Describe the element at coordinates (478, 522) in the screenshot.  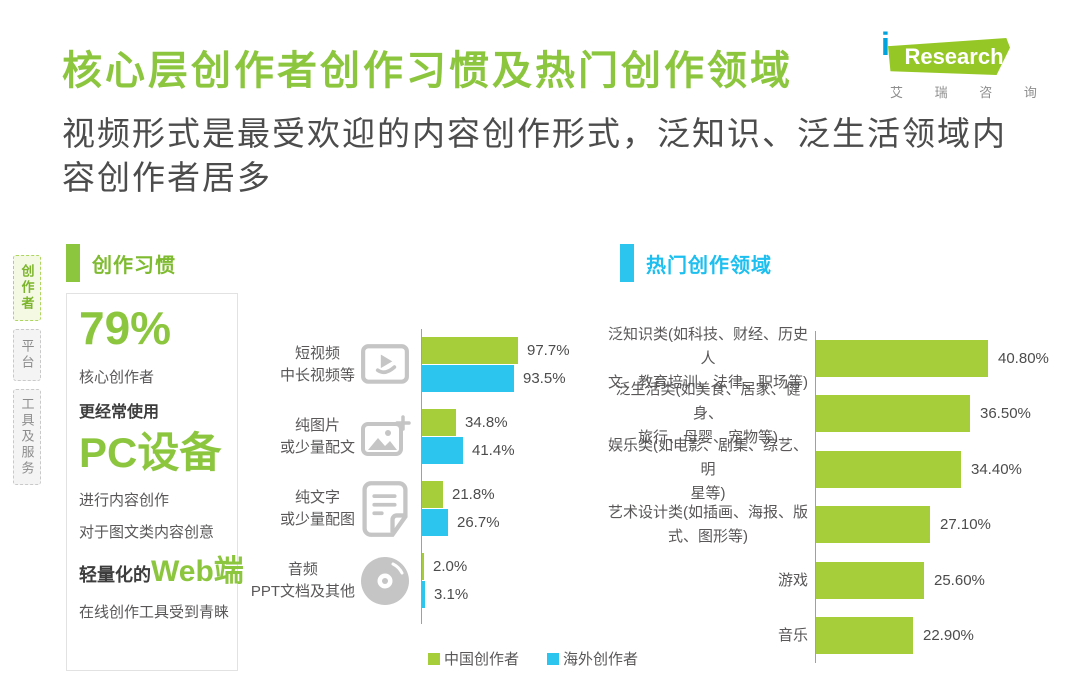
I see `habit-bar-value: 26.7%` at that location.